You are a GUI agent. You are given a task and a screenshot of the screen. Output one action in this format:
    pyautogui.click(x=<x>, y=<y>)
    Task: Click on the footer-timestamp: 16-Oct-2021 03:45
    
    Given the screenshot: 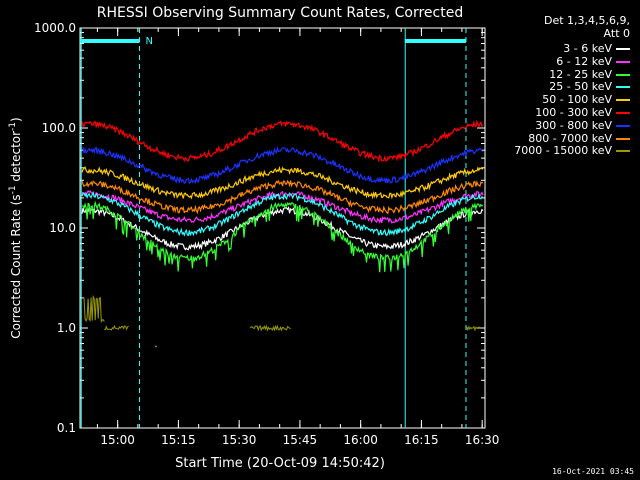 What is the action you would take?
    pyautogui.click(x=593, y=471)
    